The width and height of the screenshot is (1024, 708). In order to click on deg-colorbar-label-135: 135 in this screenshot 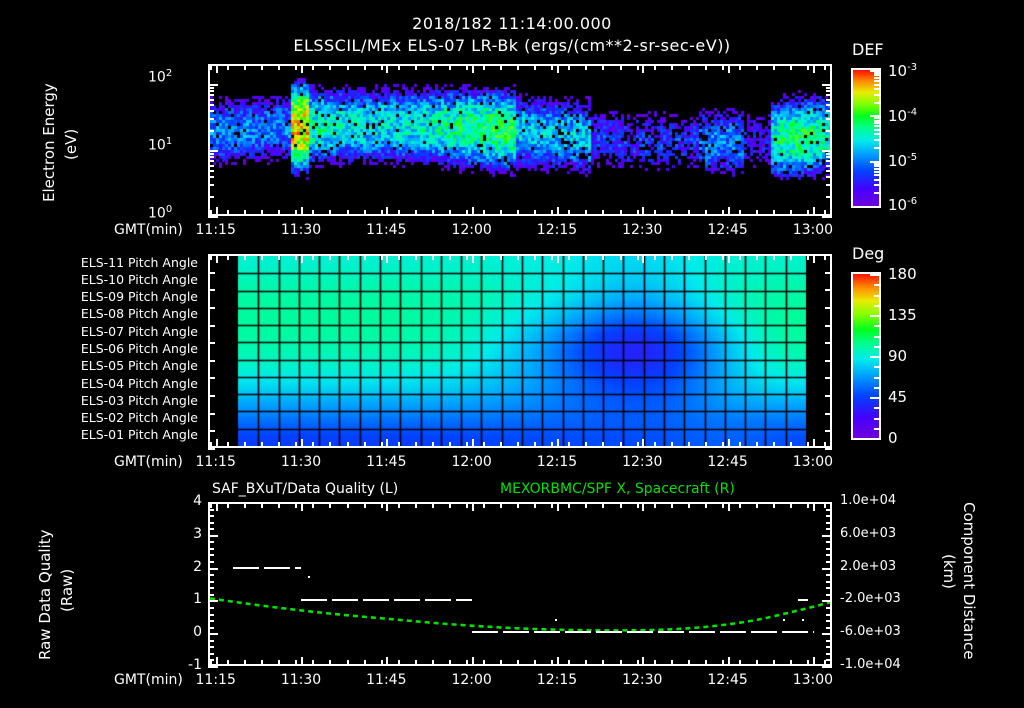, I will do `click(902, 315)`.